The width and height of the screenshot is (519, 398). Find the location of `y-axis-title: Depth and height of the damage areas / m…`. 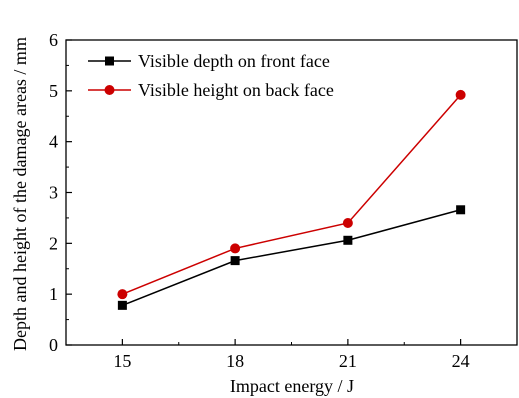

y-axis-title: Depth and height of the damage areas / m… is located at coordinates (20, 194).